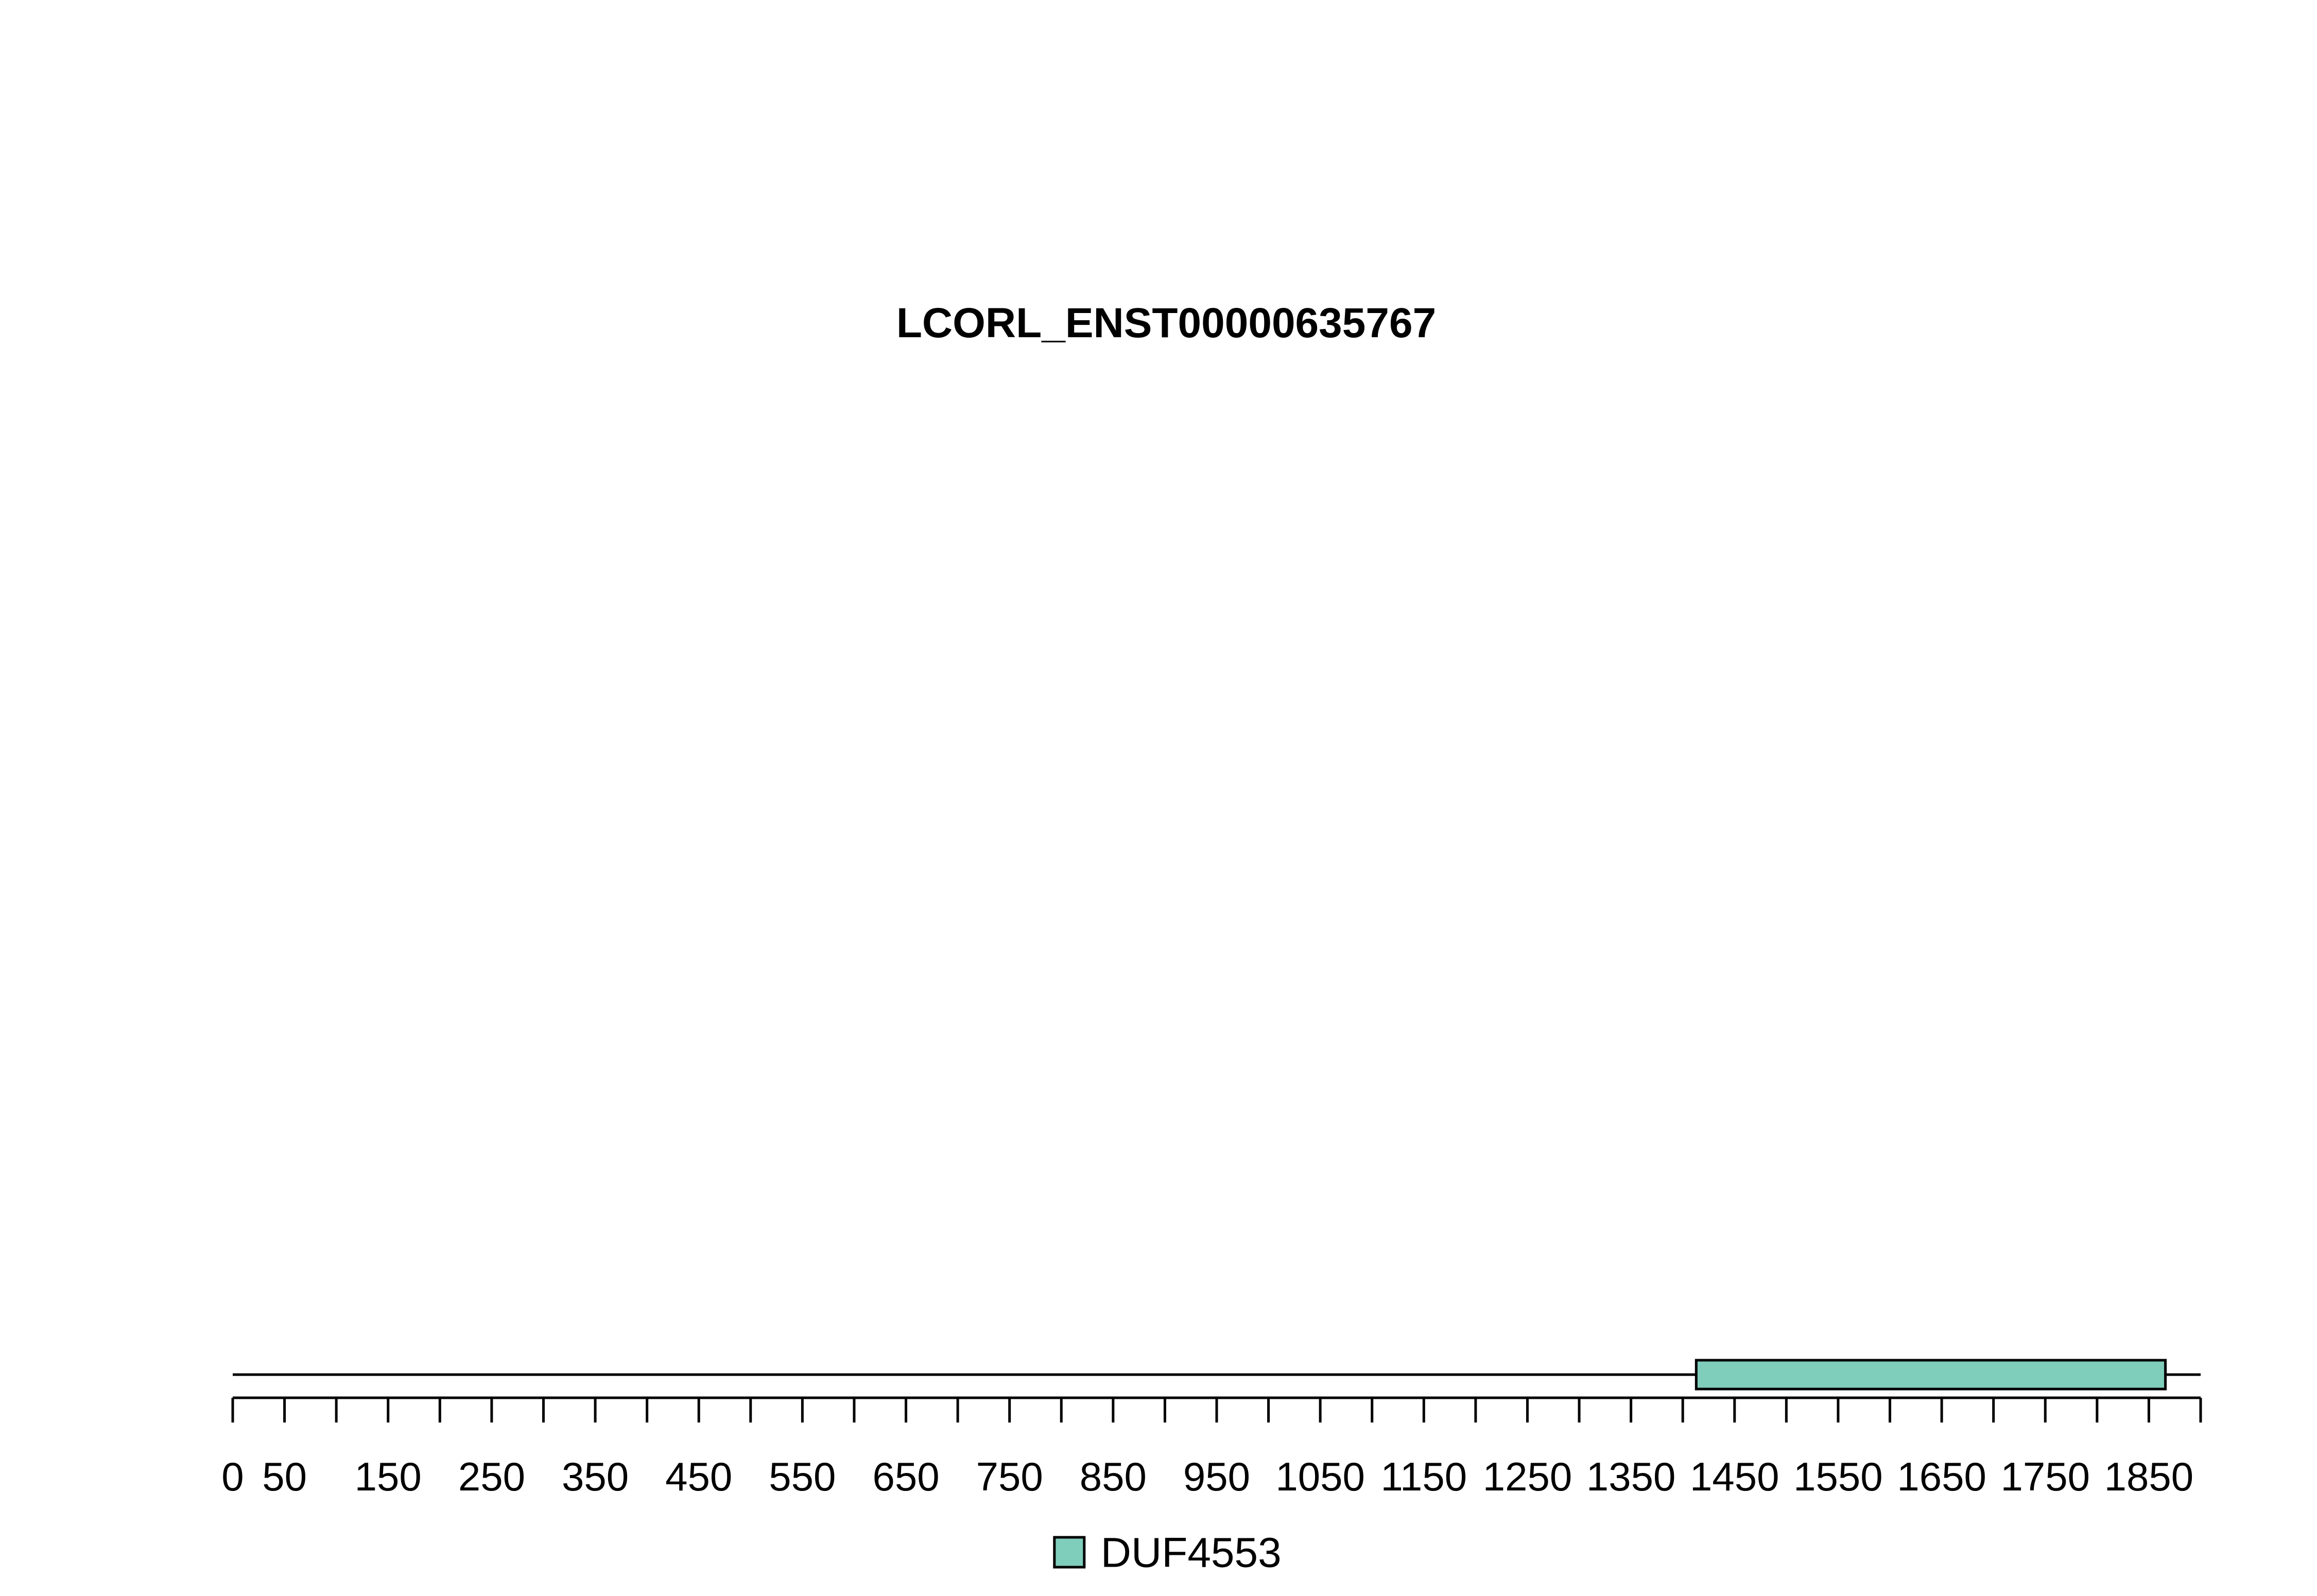 This screenshot has height=1596, width=2317. Describe the element at coordinates (491, 1476) in the screenshot. I see `axis-tick-label: 250` at that location.